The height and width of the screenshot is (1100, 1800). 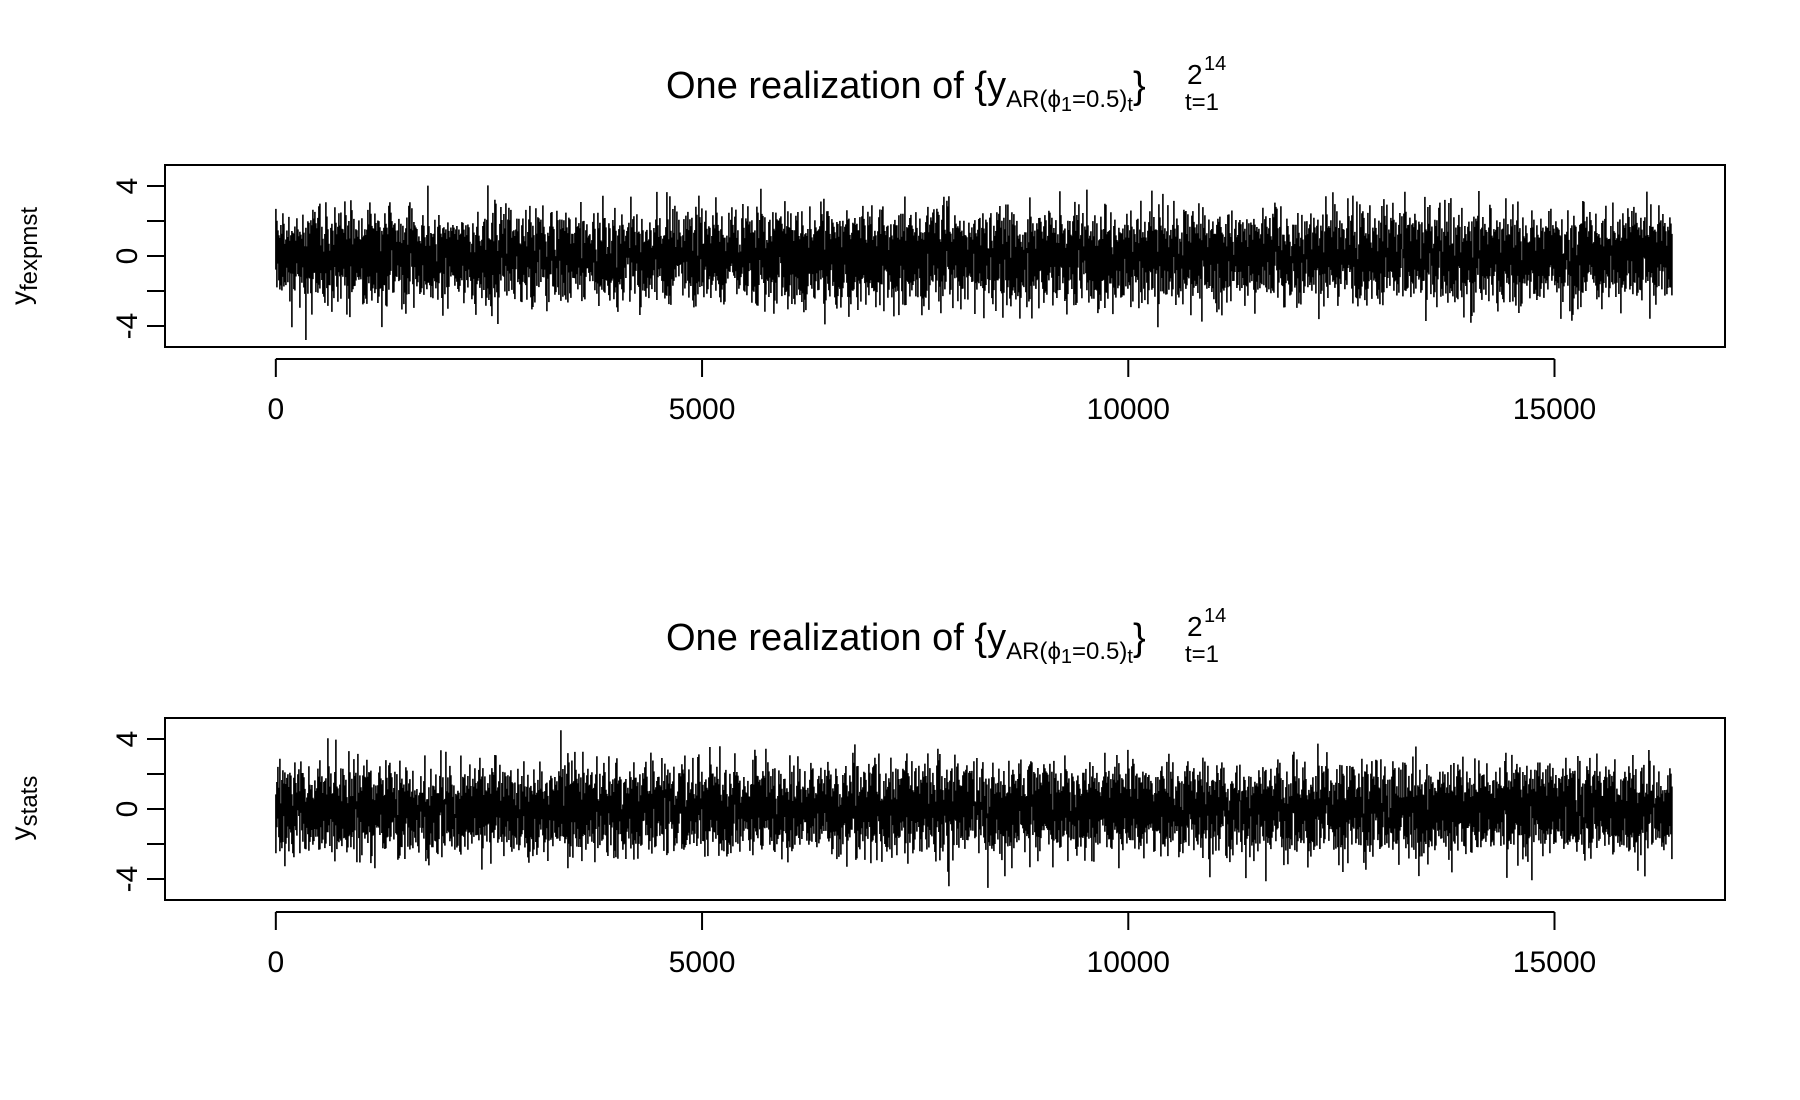 I want to click on panel-1-series-line, so click(x=974, y=262).